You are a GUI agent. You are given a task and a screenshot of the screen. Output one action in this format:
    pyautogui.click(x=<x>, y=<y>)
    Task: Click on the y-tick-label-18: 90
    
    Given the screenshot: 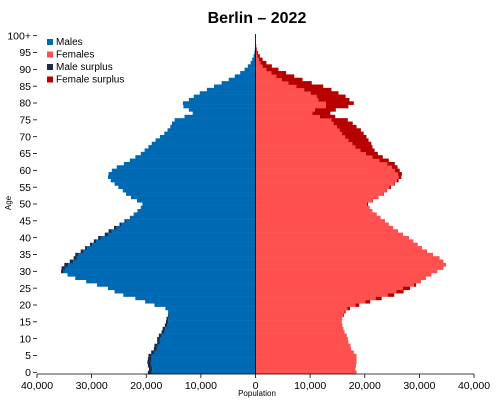 What is the action you would take?
    pyautogui.click(x=25, y=70)
    